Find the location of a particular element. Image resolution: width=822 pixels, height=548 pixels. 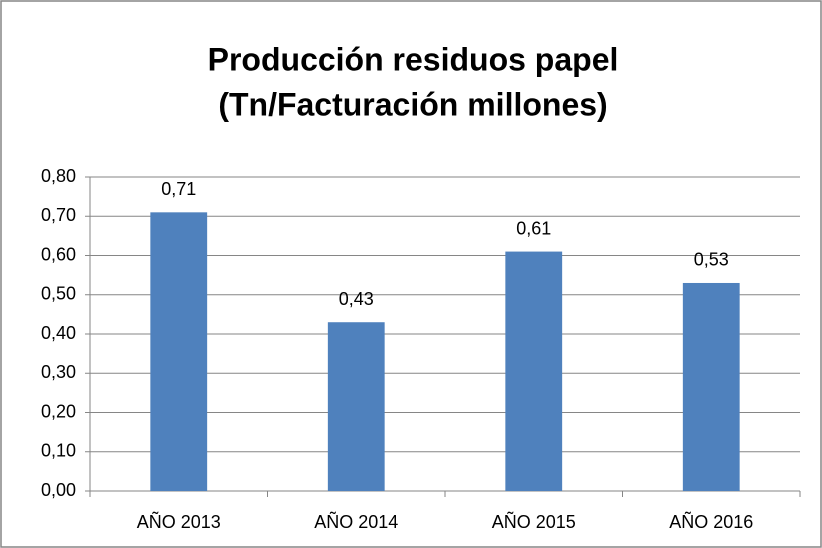

y-tick-label: 0,20 is located at coordinates (58, 411).